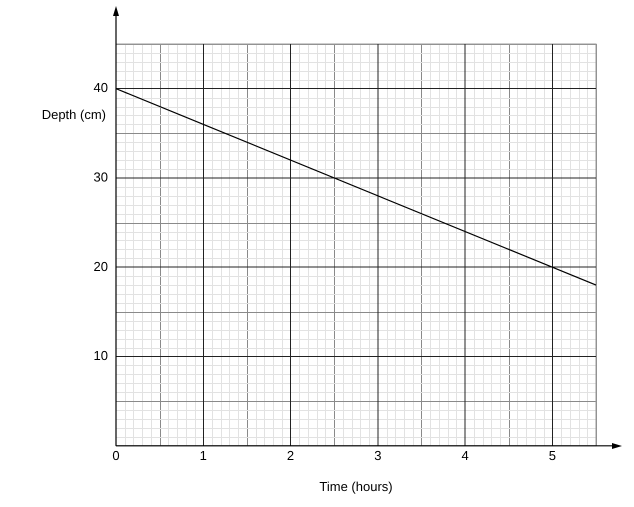  Describe the element at coordinates (356, 486) in the screenshot. I see `x-axis-title: Time (hours)` at that location.